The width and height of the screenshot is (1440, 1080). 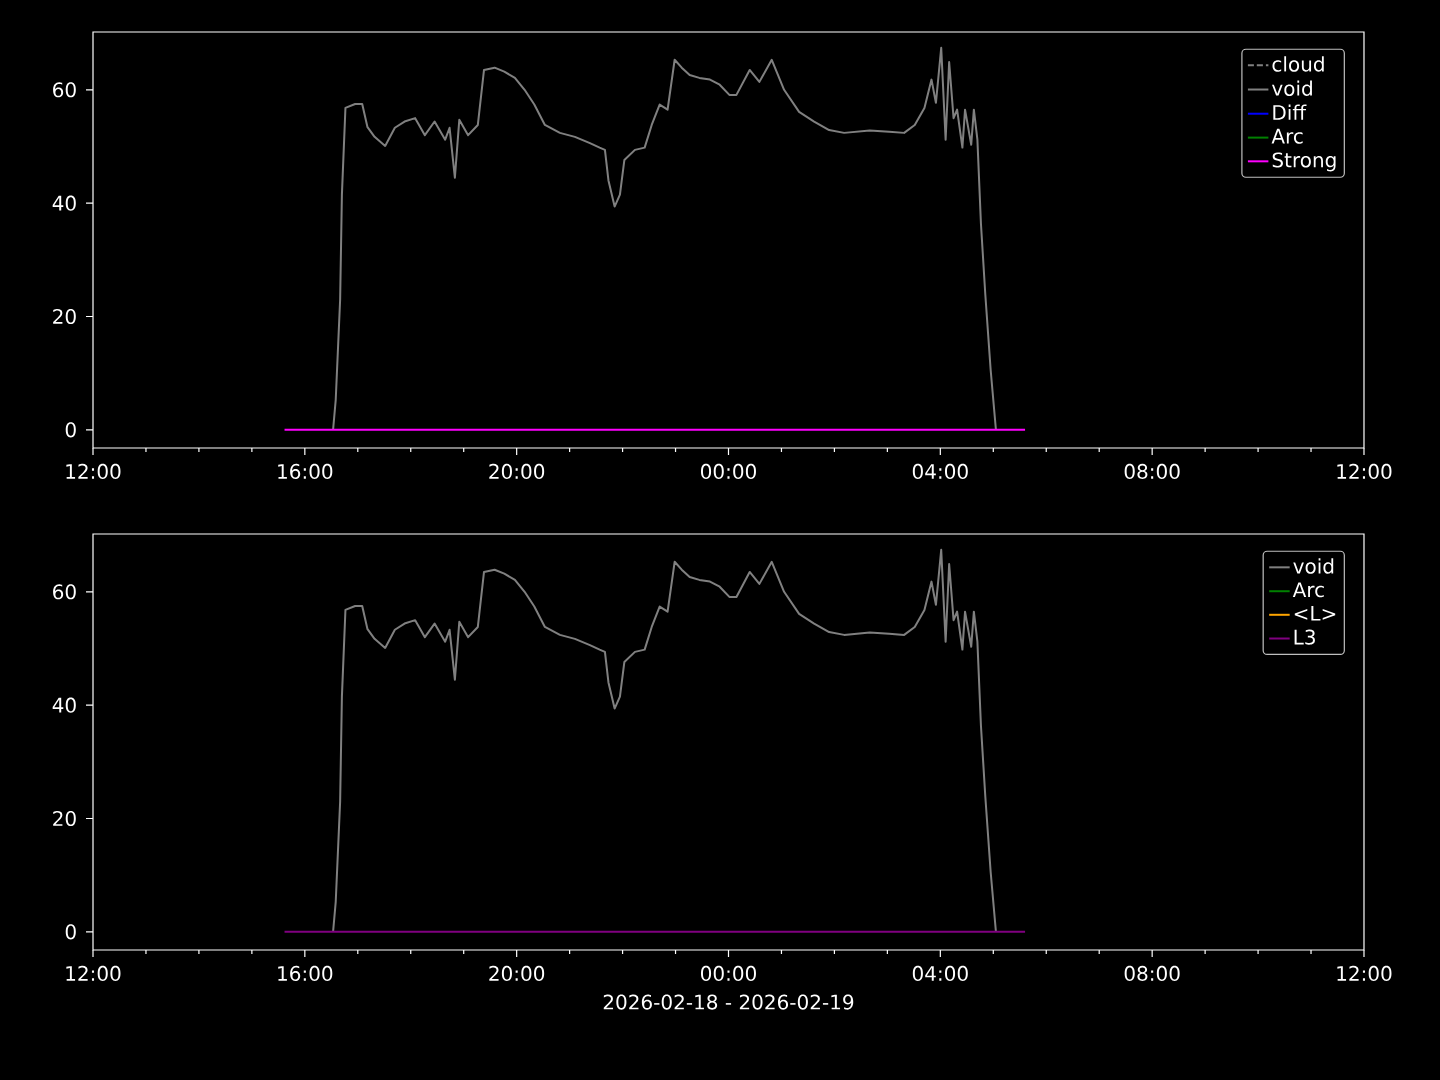 What do you see at coordinates (1304, 637) in the screenshot?
I see `legend-label: L3` at bounding box center [1304, 637].